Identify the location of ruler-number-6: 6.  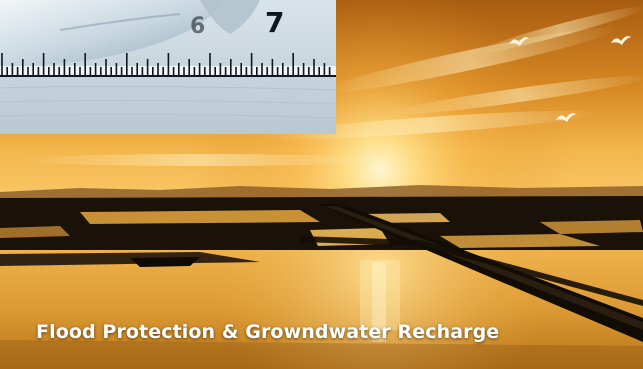
(198, 26).